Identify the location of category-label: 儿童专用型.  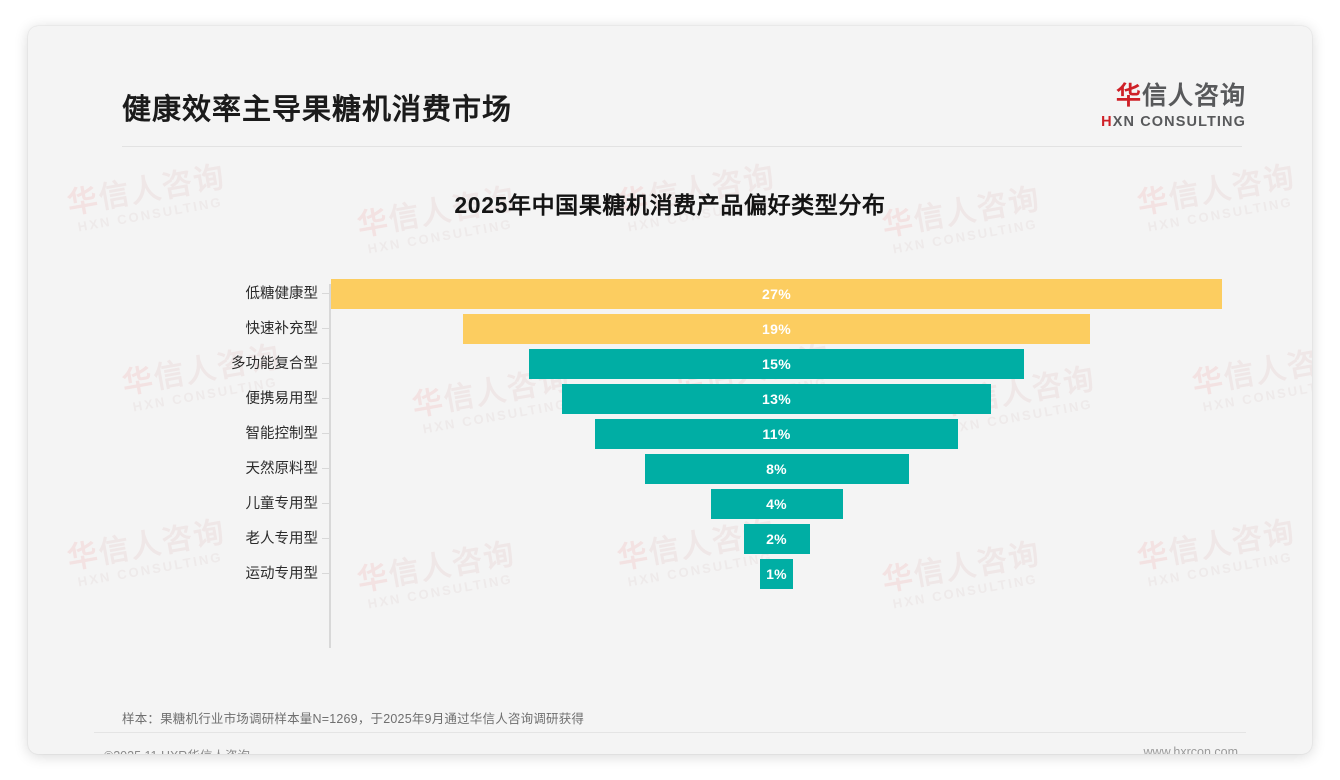
(282, 504).